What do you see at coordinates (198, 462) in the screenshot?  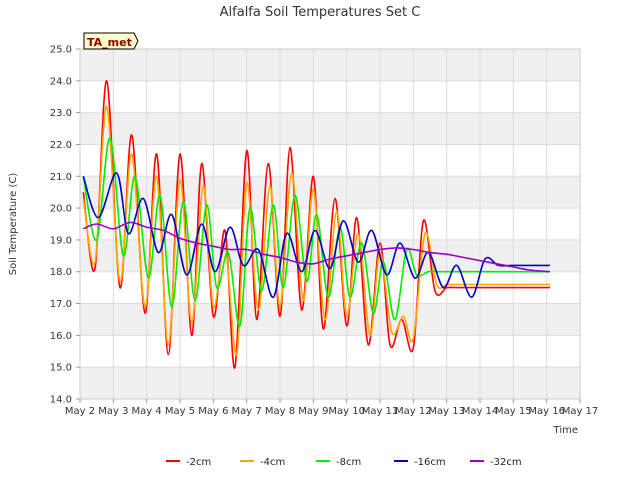 I see `legend-label: -2cm` at bounding box center [198, 462].